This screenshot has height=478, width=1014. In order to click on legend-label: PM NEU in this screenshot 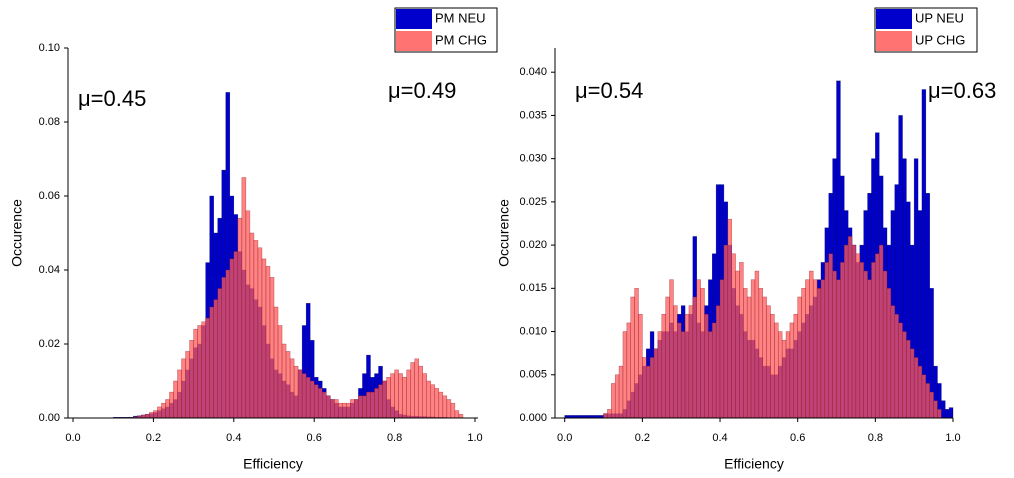, I will do `click(460, 17)`.